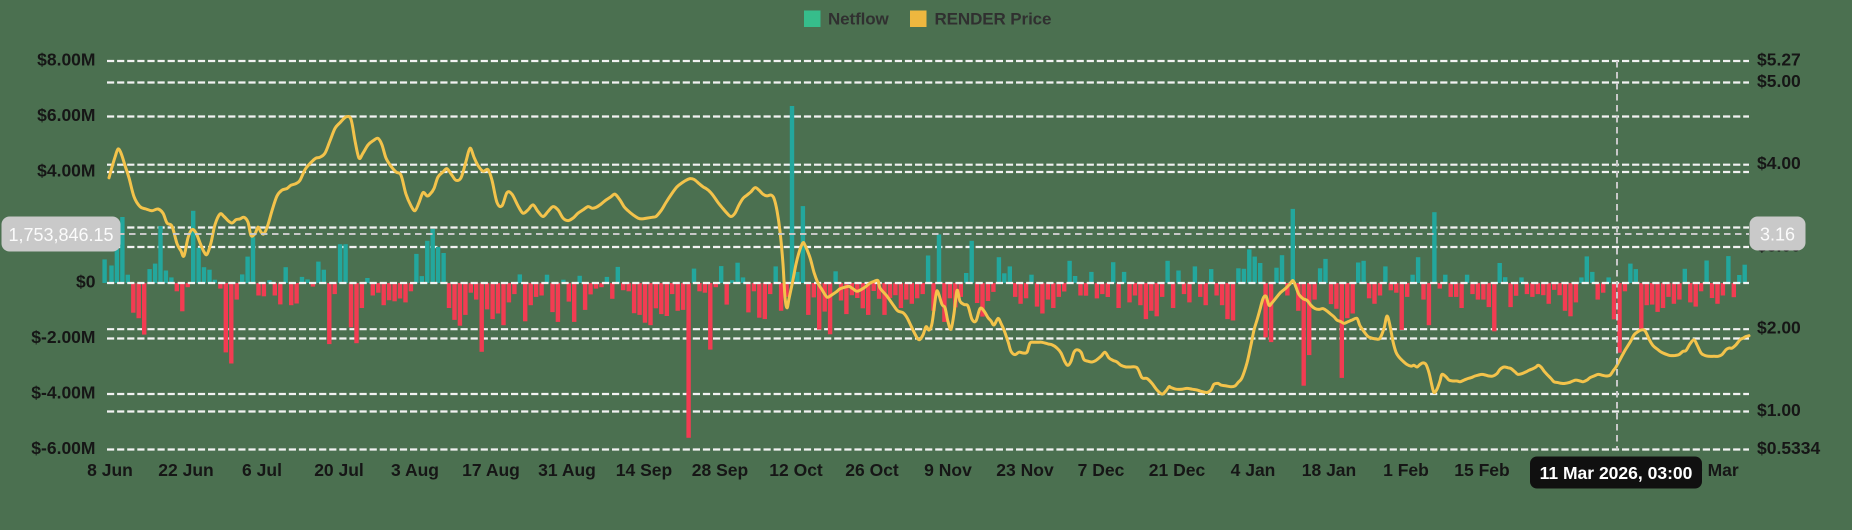 This screenshot has height=530, width=1852. I want to click on svg-text: 7 Dec, so click(1101, 470).